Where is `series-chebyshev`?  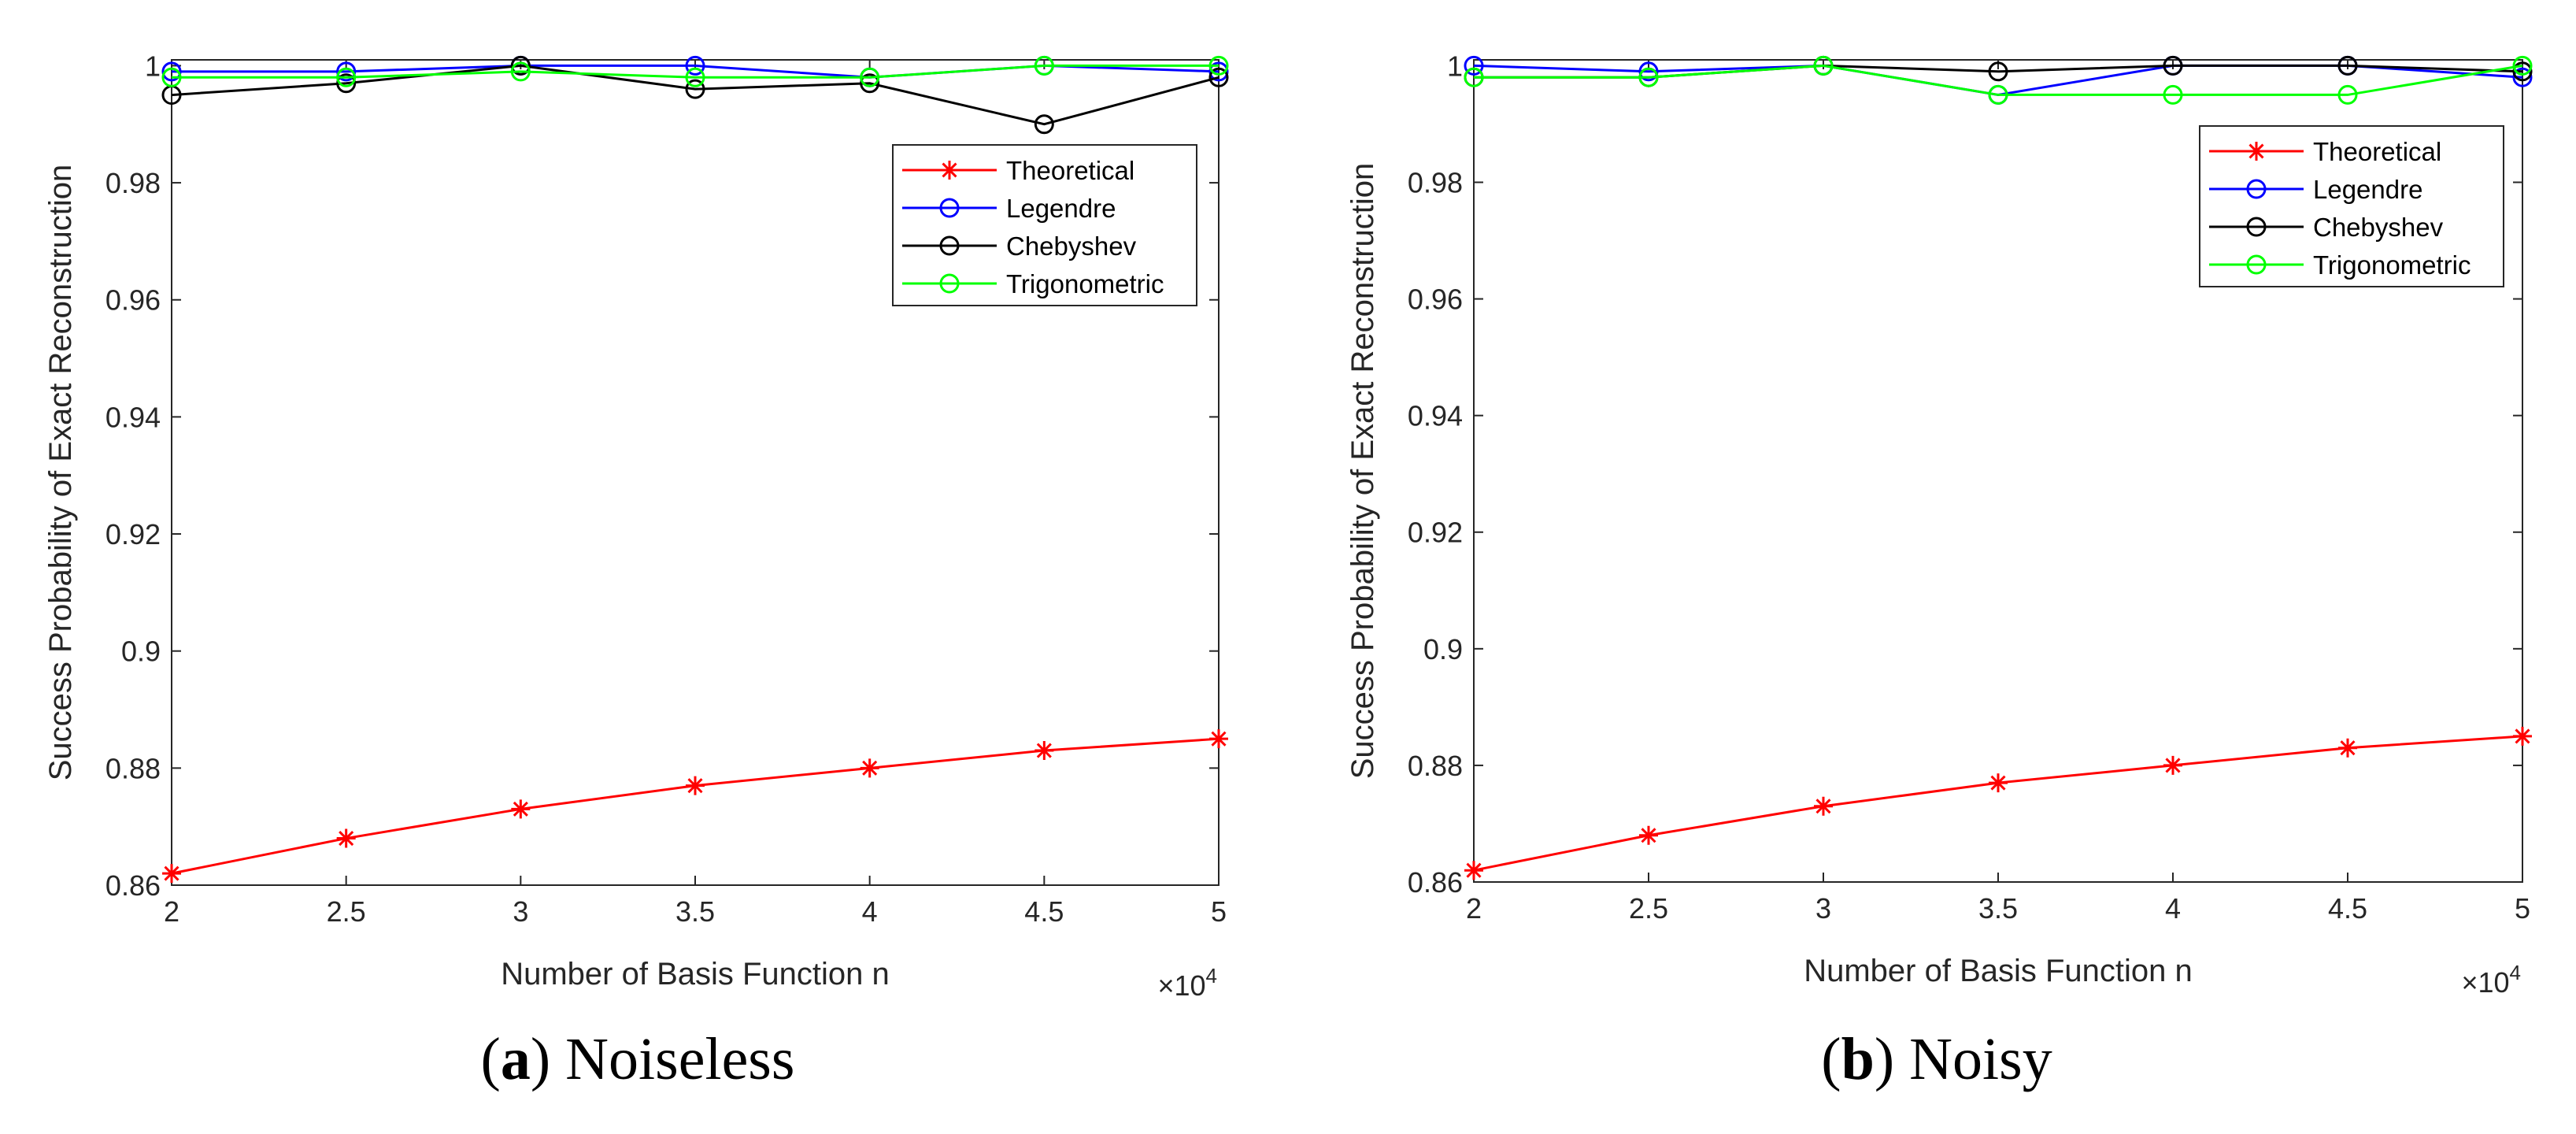 series-chebyshev is located at coordinates (695, 95).